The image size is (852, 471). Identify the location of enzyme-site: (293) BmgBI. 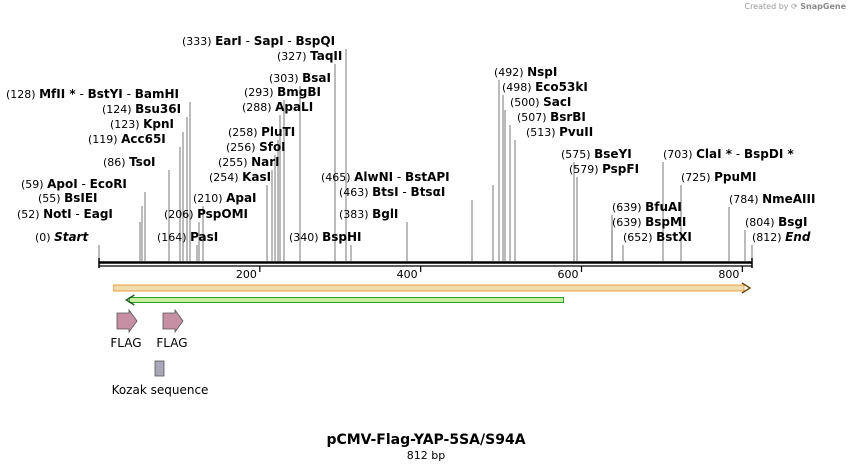
(282, 92).